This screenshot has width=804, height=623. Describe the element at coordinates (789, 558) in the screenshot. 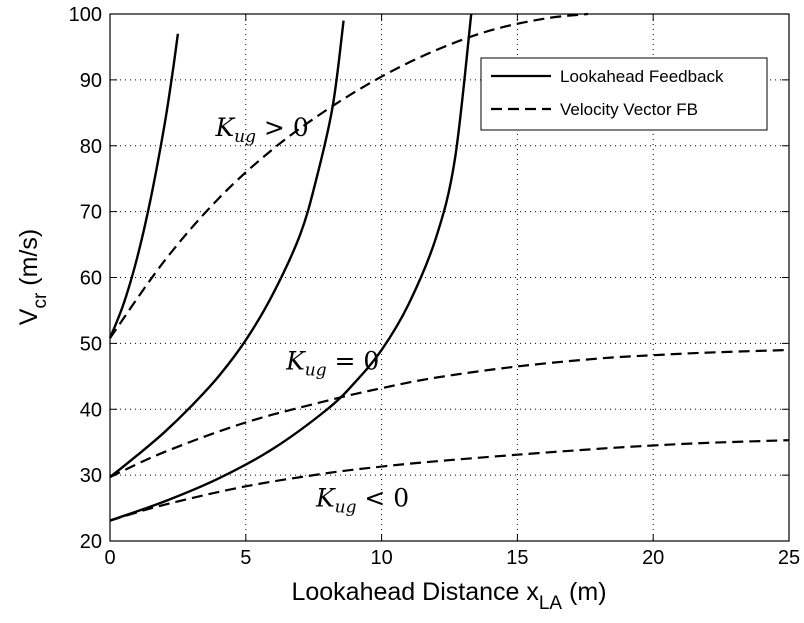

I see `x-tick-label: 25` at that location.